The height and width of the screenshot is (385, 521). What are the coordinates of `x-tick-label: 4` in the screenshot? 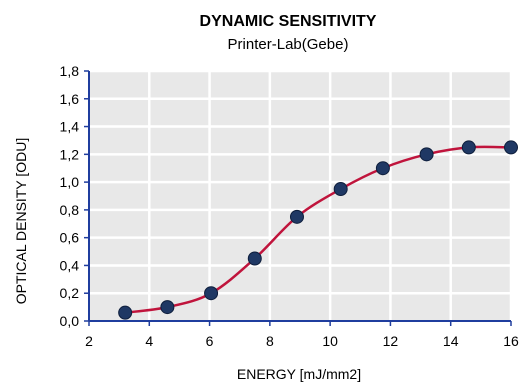 It's located at (149, 341).